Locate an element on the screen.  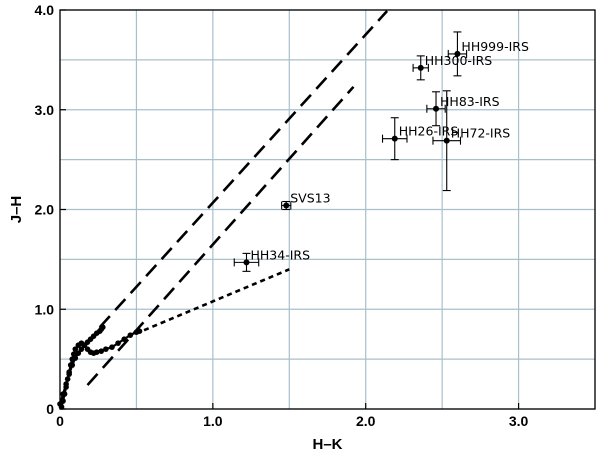
y-tick-label: 4.0 is located at coordinates (45, 10).